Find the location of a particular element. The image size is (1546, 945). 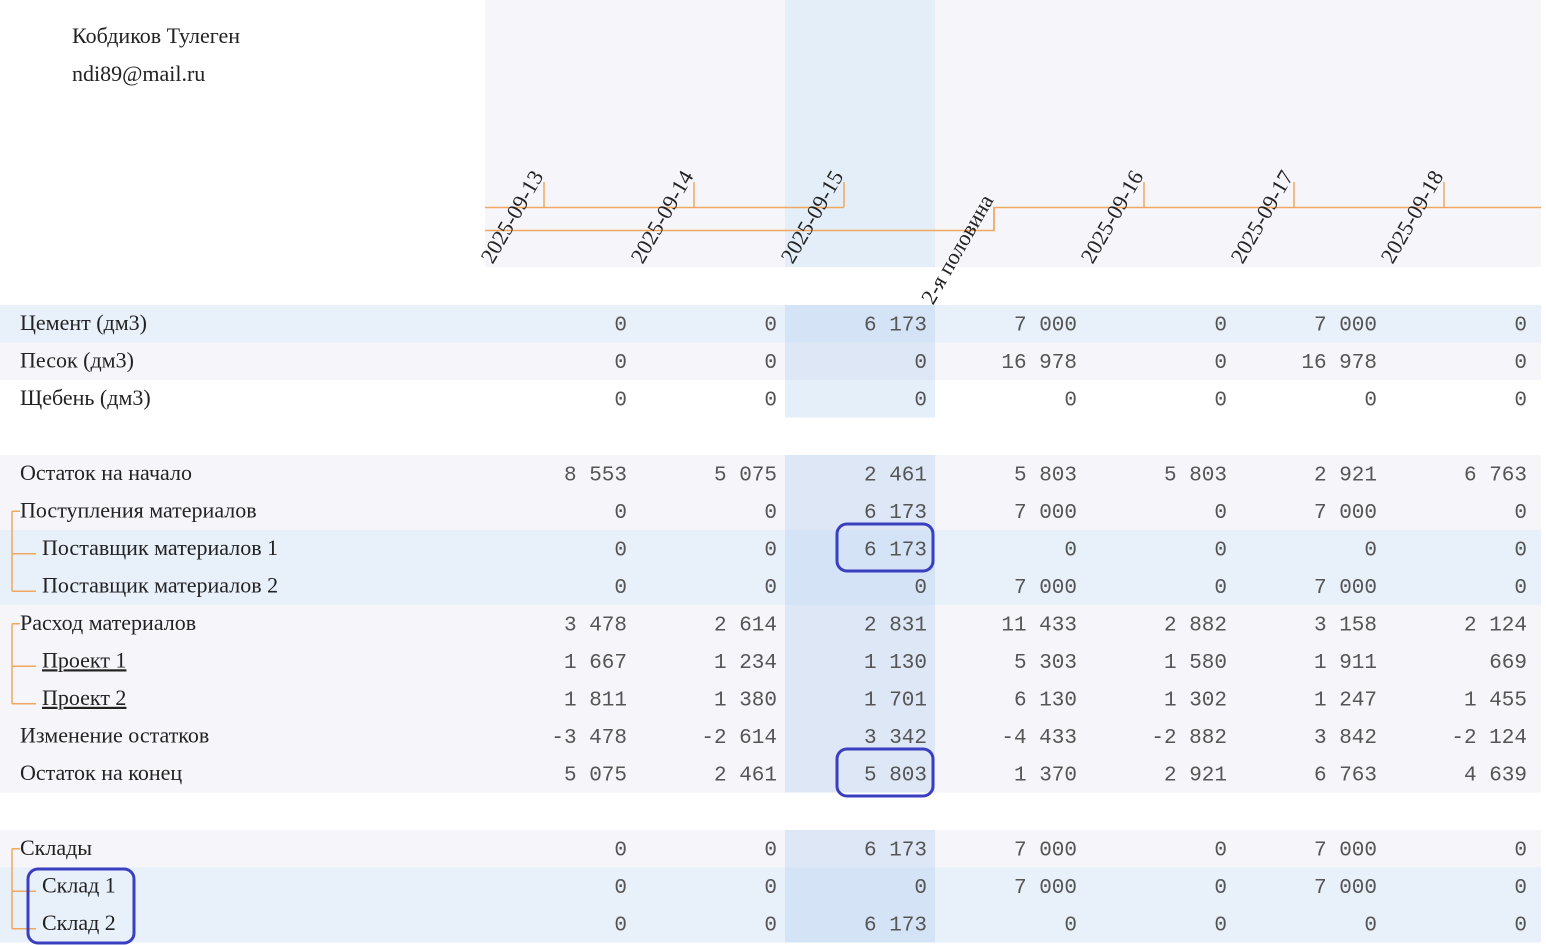

cell-value: 1 580 is located at coordinates (1195, 663).